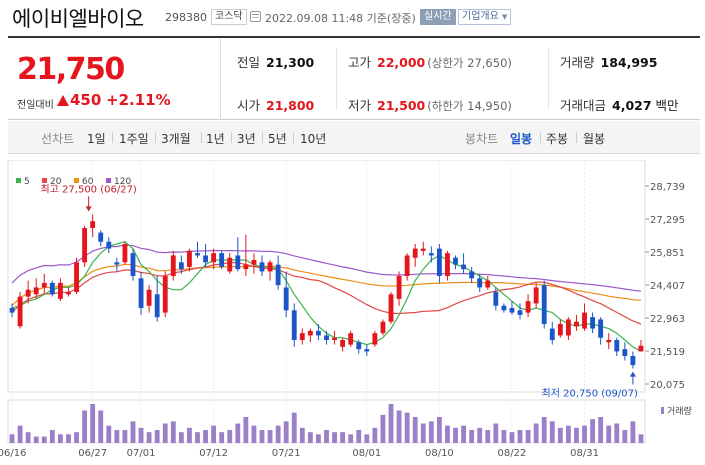  I want to click on legend-swatch, so click(44, 180).